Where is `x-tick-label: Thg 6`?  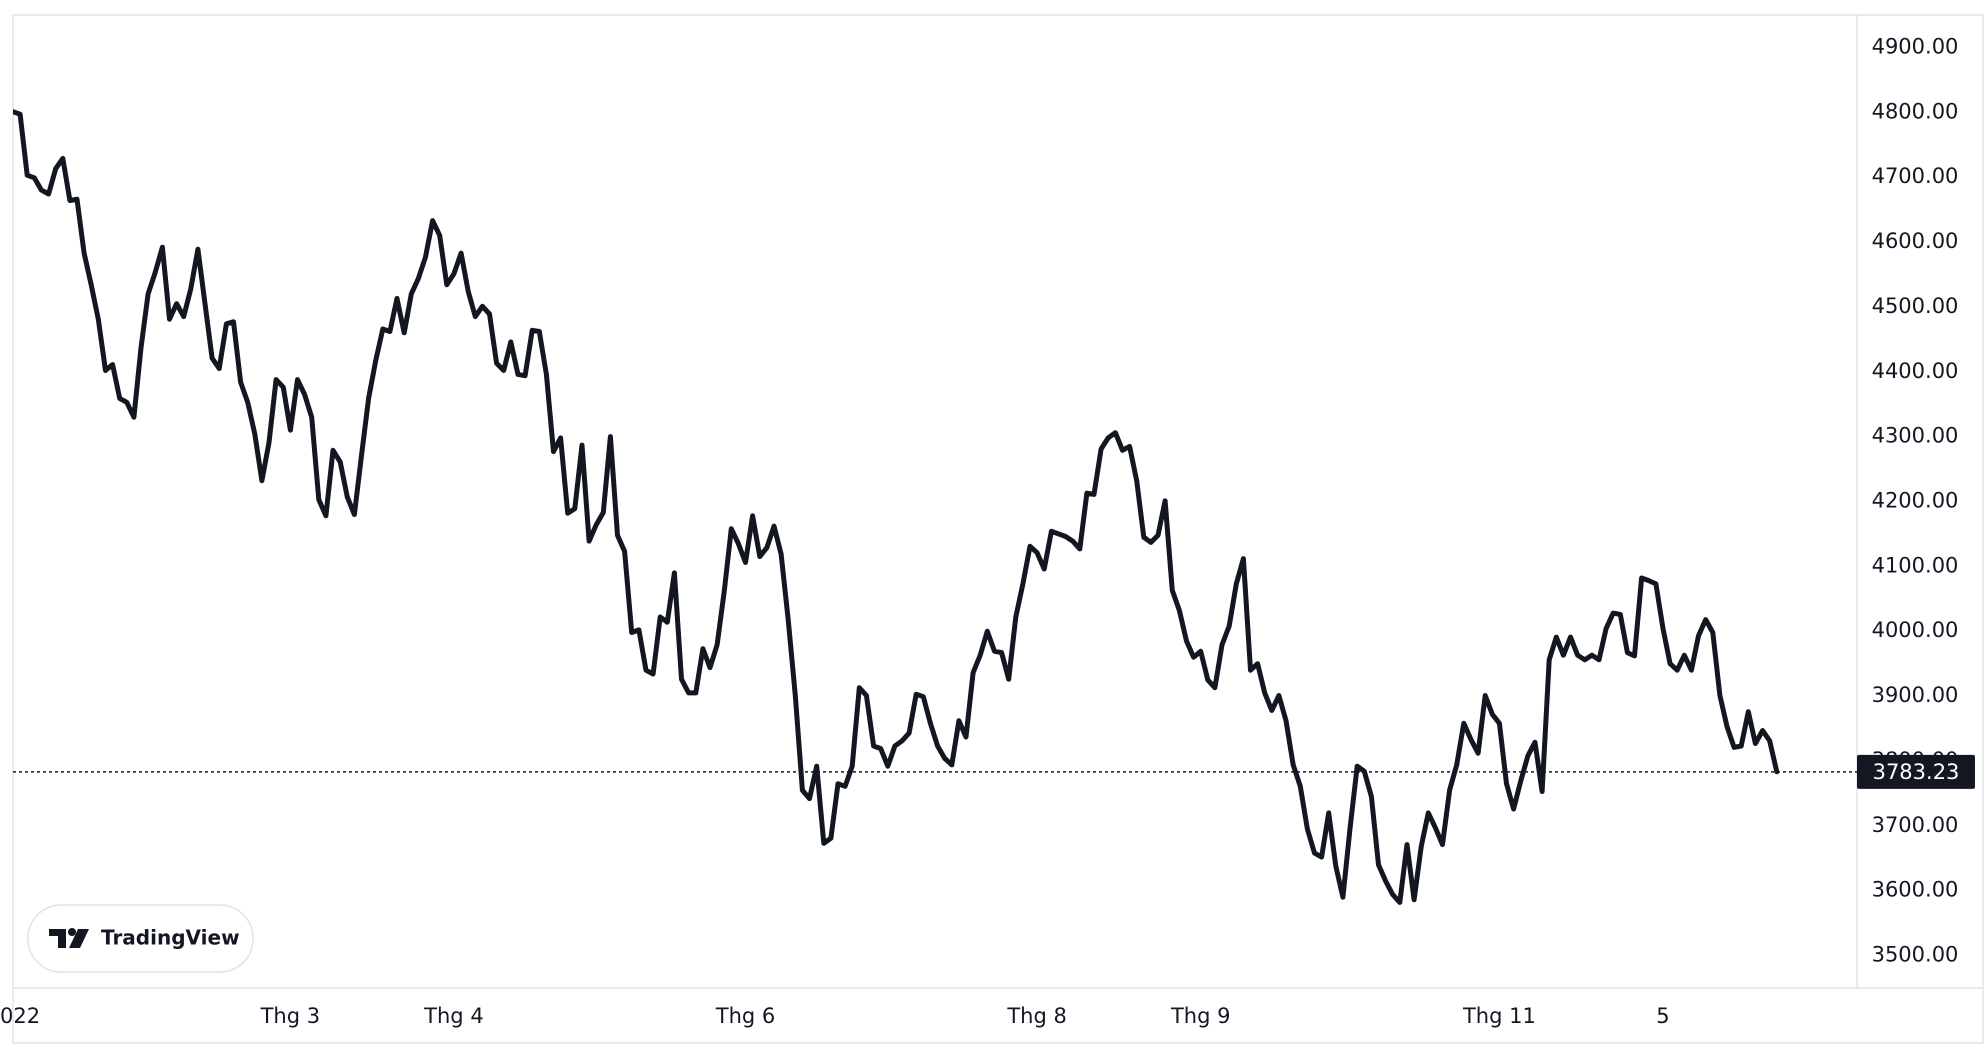 x-tick-label: Thg 6 is located at coordinates (745, 1016).